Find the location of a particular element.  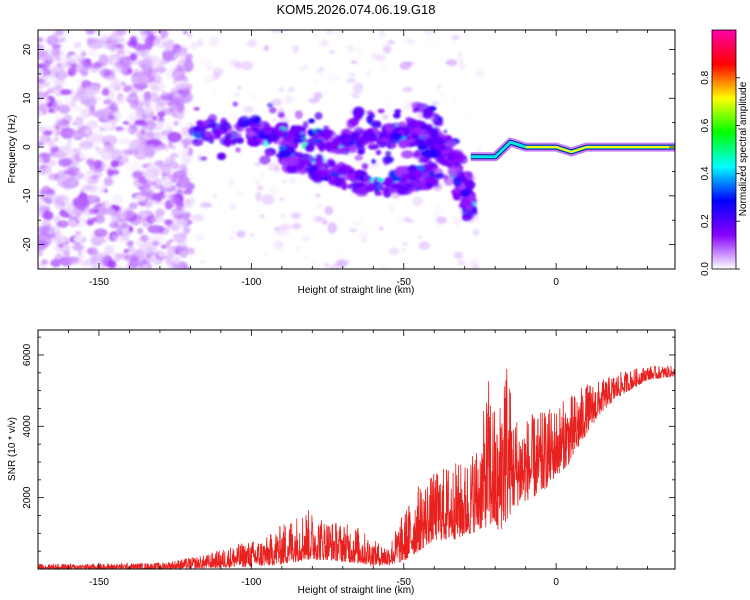

y-tick-label: 6000 is located at coordinates (27, 354).